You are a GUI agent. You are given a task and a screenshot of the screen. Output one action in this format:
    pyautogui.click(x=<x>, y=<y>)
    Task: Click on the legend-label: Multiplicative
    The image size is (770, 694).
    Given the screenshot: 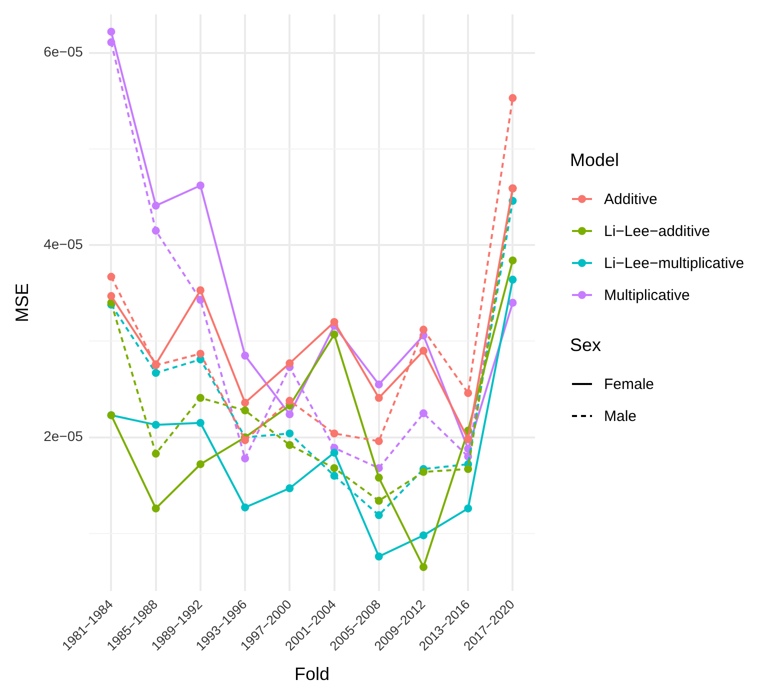 What is the action you would take?
    pyautogui.click(x=647, y=295)
    